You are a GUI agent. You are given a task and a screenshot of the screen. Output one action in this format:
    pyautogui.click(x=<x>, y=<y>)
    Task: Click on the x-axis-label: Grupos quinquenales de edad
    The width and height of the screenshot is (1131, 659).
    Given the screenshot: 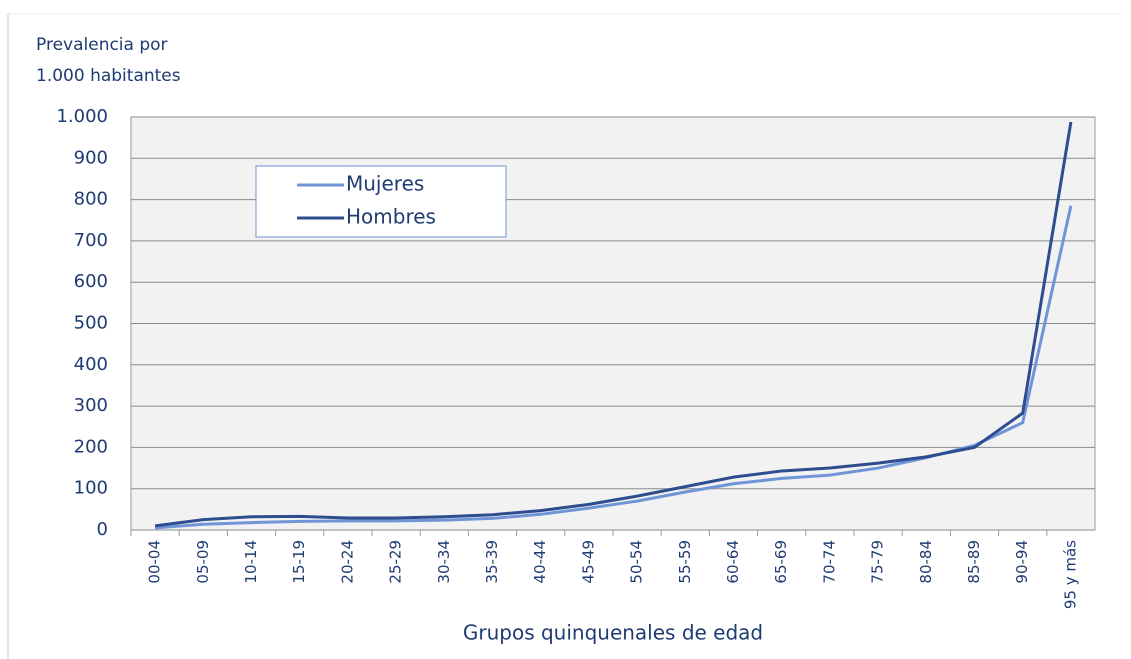 What is the action you would take?
    pyautogui.click(x=613, y=633)
    